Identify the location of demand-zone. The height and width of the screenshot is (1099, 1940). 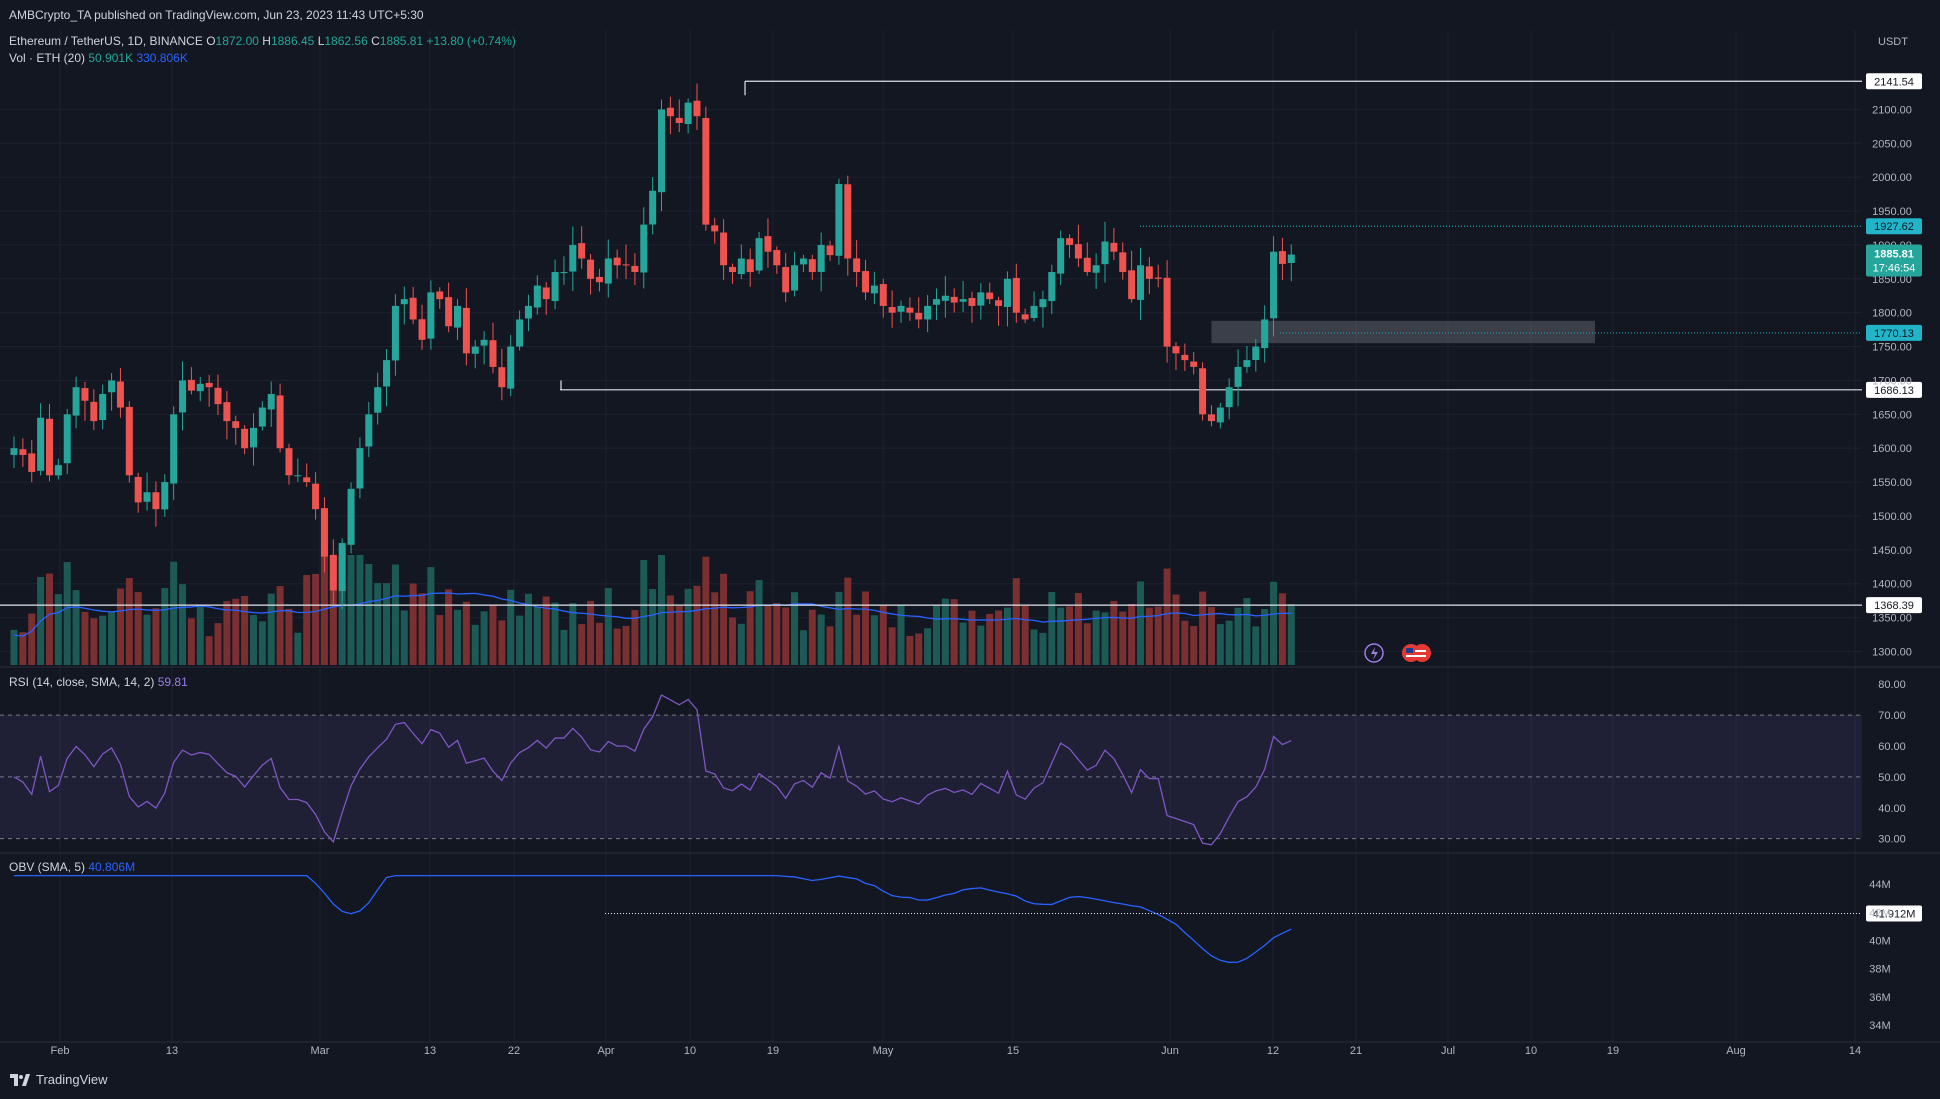
(1403, 332).